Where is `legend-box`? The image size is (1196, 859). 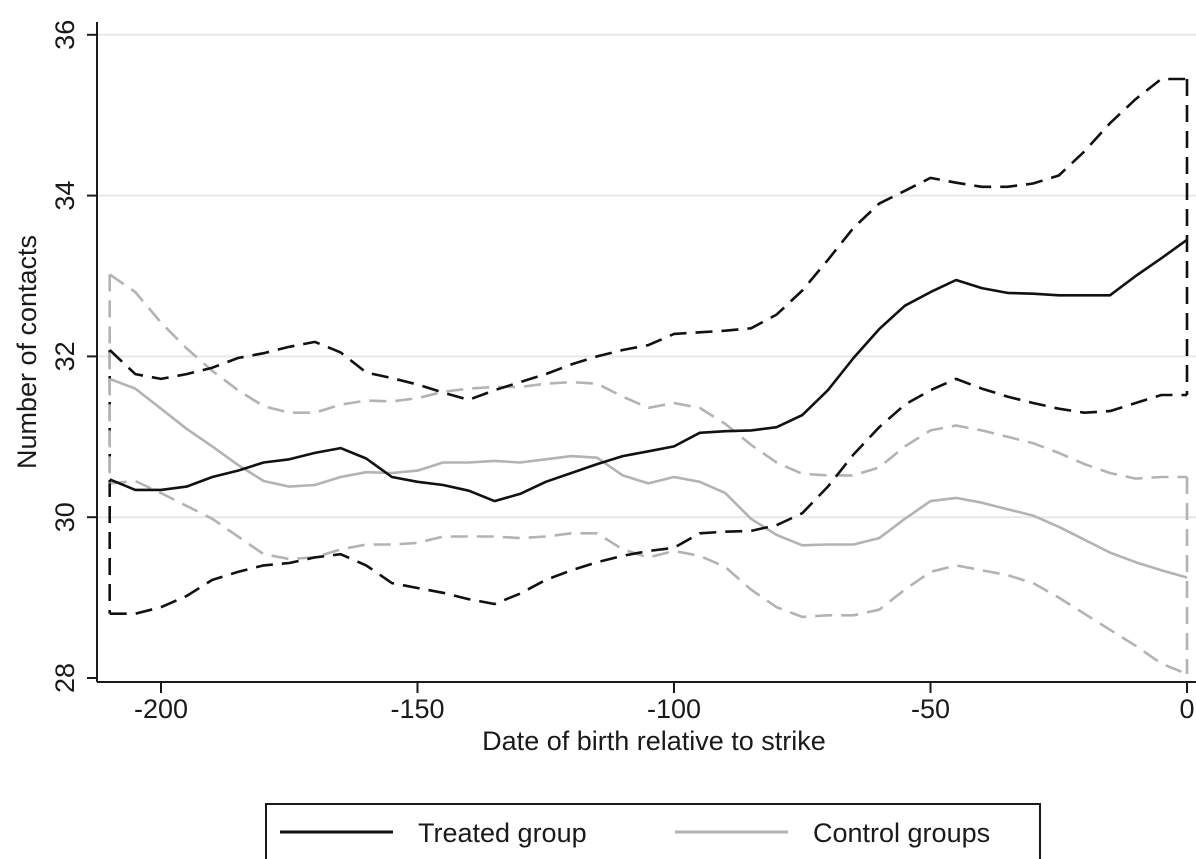 legend-box is located at coordinates (653, 831).